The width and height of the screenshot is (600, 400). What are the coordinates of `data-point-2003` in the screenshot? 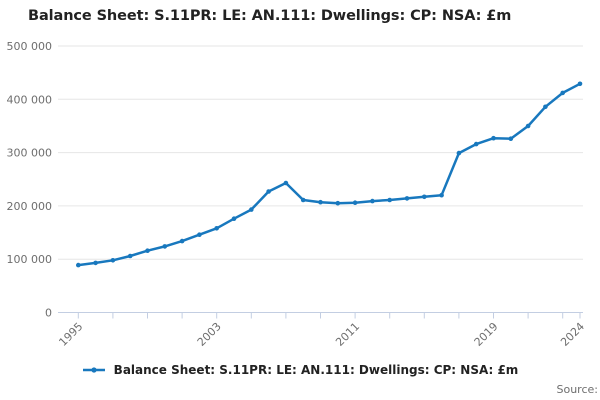 It's located at (216, 228).